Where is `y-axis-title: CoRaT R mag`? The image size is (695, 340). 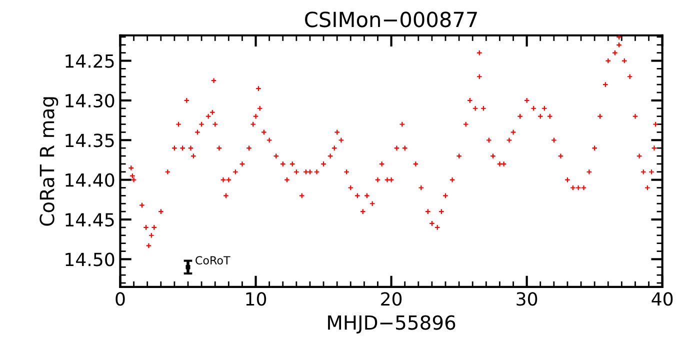
y-axis-title: CoRaT R mag is located at coordinates (49, 161).